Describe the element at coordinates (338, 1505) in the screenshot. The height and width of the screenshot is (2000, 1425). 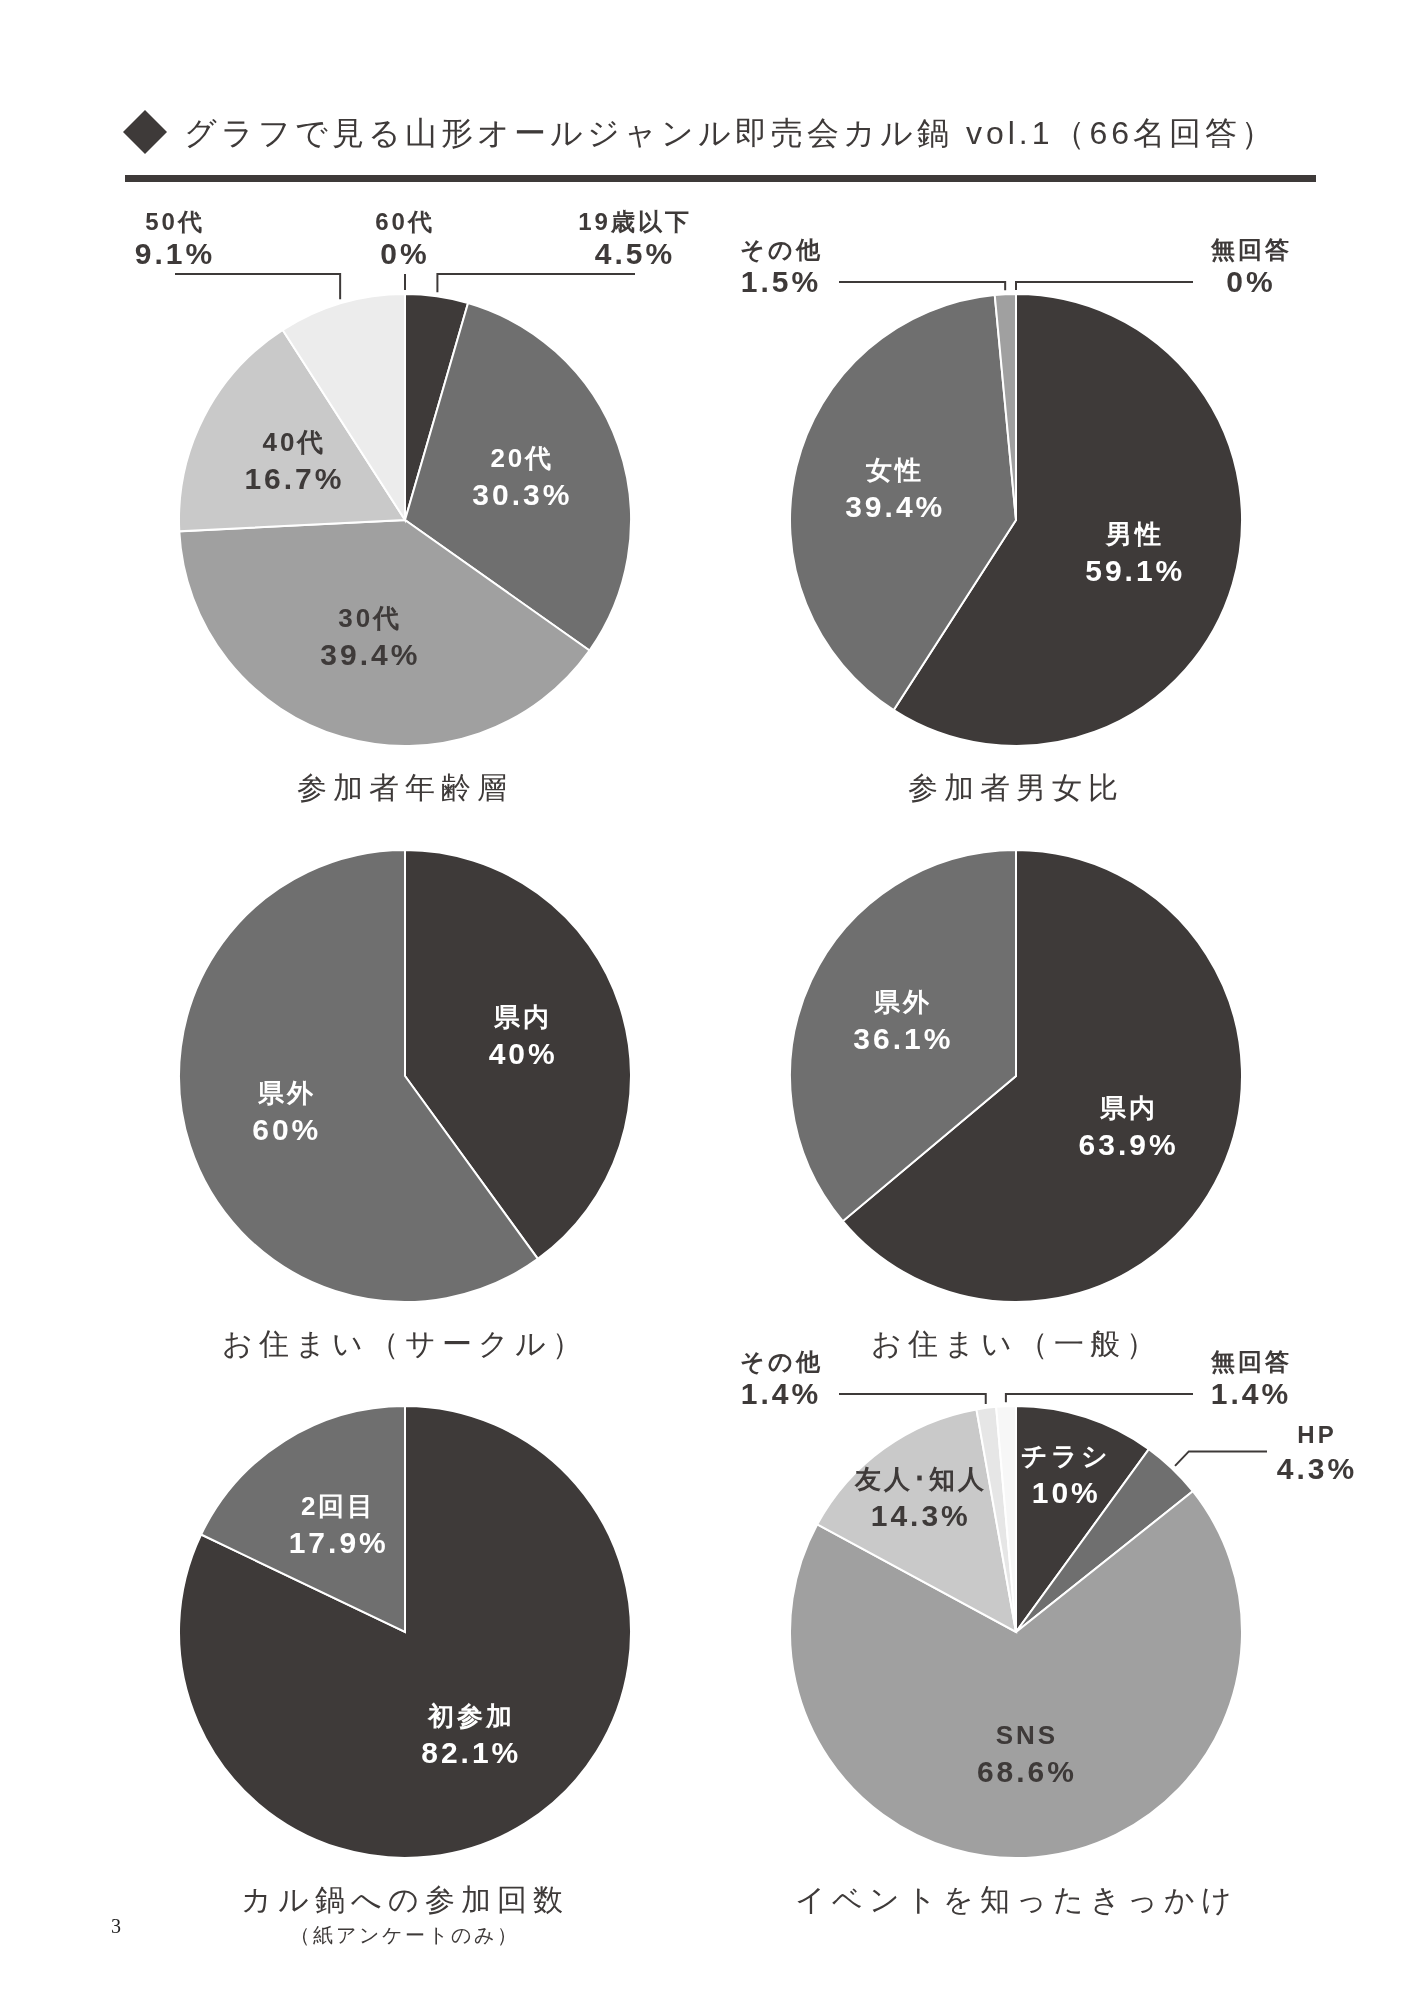
I see `slice-label: 2回目` at that location.